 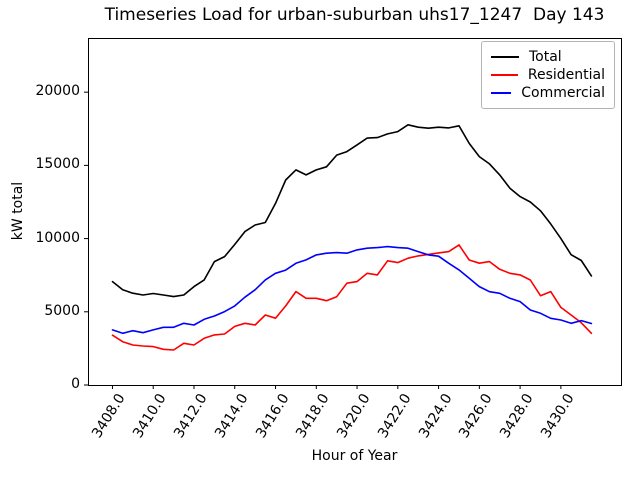 What do you see at coordinates (352, 290) in the screenshot?
I see `series-line-commercial` at bounding box center [352, 290].